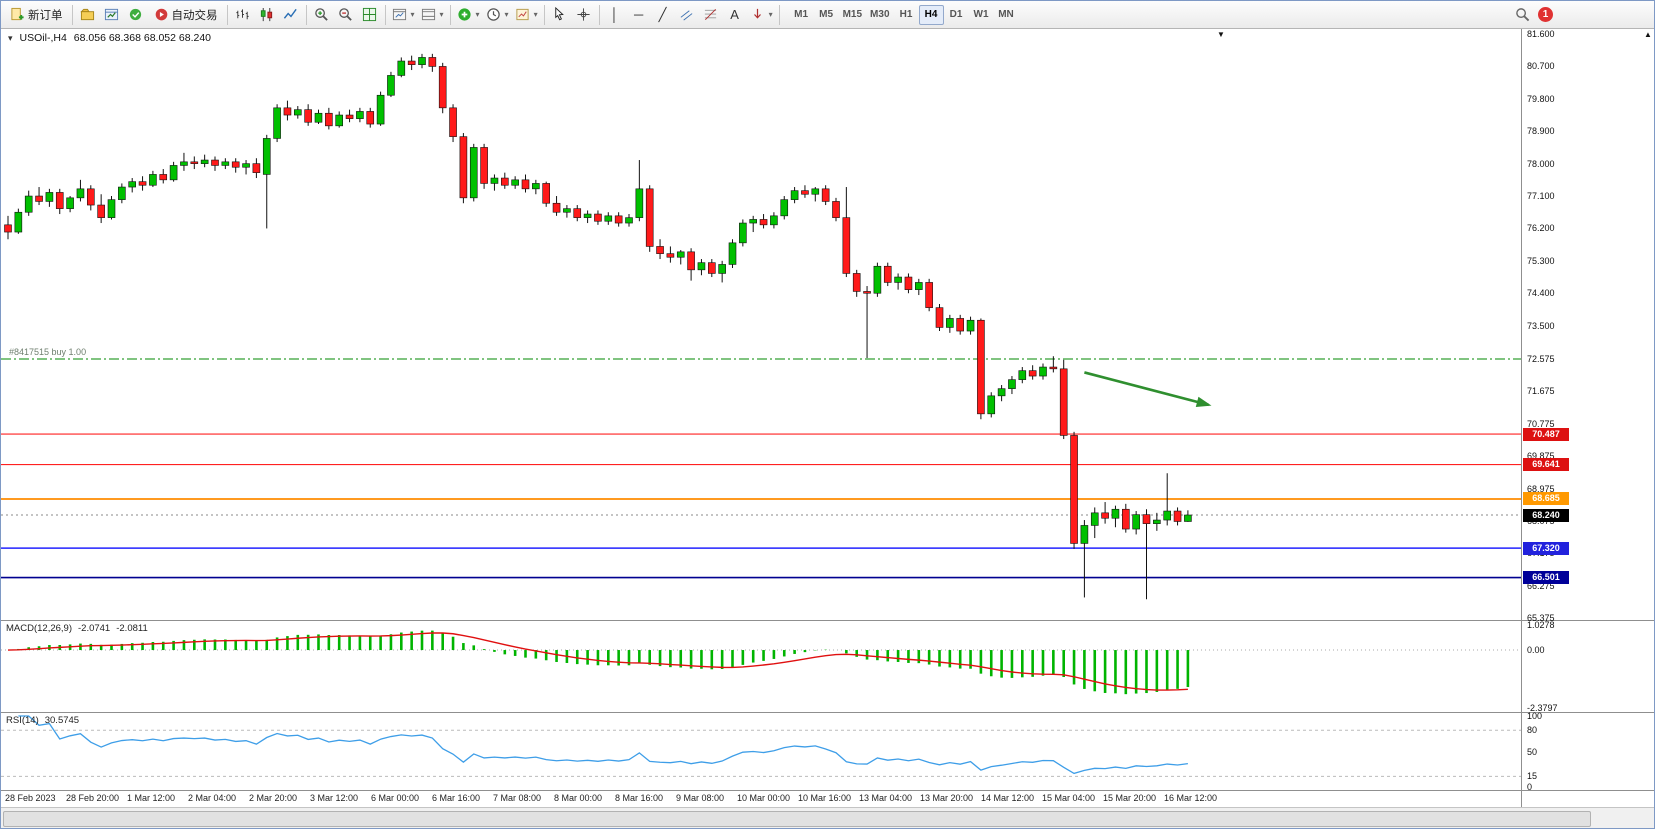 This screenshot has width=1655, height=829. I want to click on time-label: 10 Mar 00:00, so click(764, 798).